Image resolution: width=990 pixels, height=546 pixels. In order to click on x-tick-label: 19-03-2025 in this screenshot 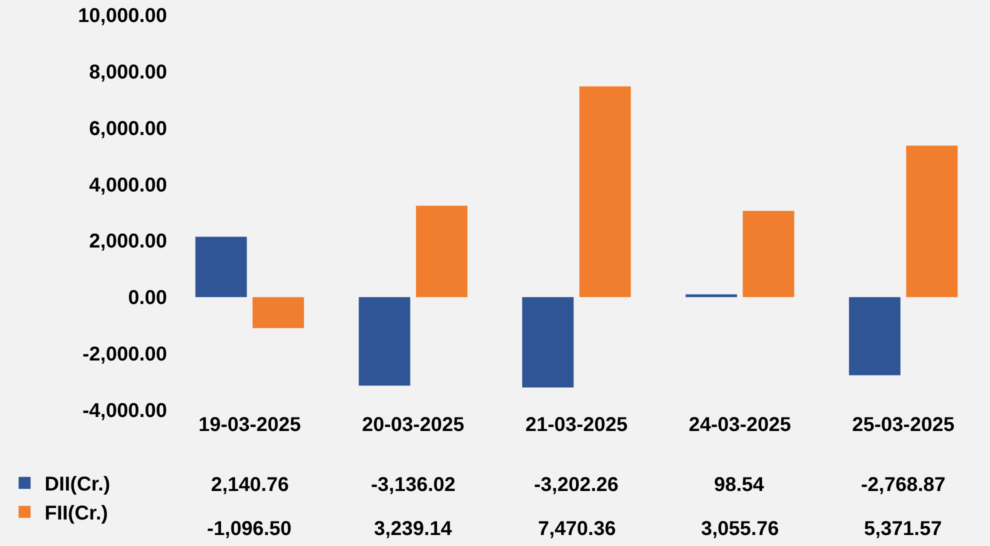, I will do `click(249, 425)`.